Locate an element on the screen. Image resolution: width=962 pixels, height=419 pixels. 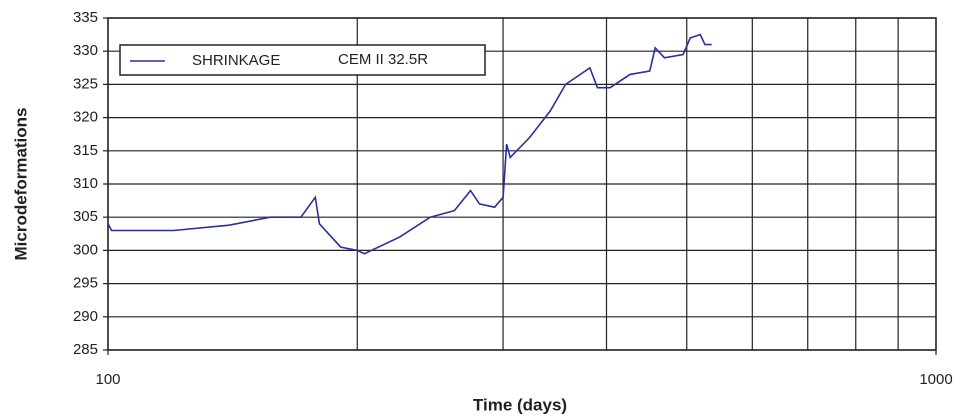
legend-annotation: CEM II 32.5R is located at coordinates (383, 59).